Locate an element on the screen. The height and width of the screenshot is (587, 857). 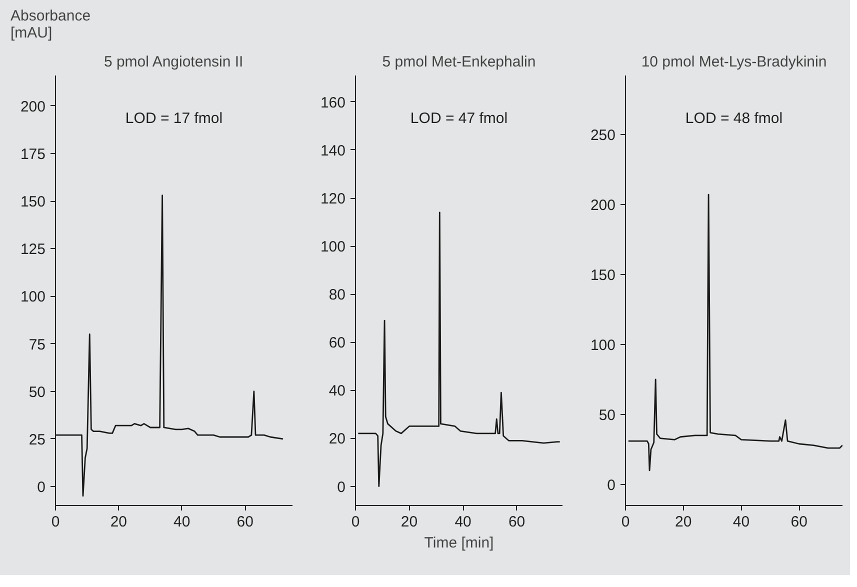
y-tick-label: 160 is located at coordinates (333, 103).